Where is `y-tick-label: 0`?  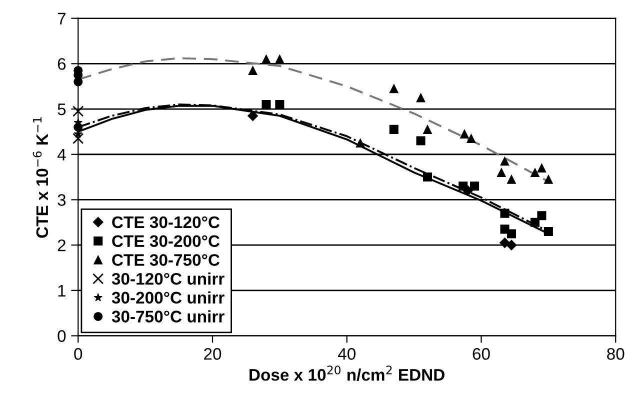
y-tick-label: 0 is located at coordinates (62, 336).